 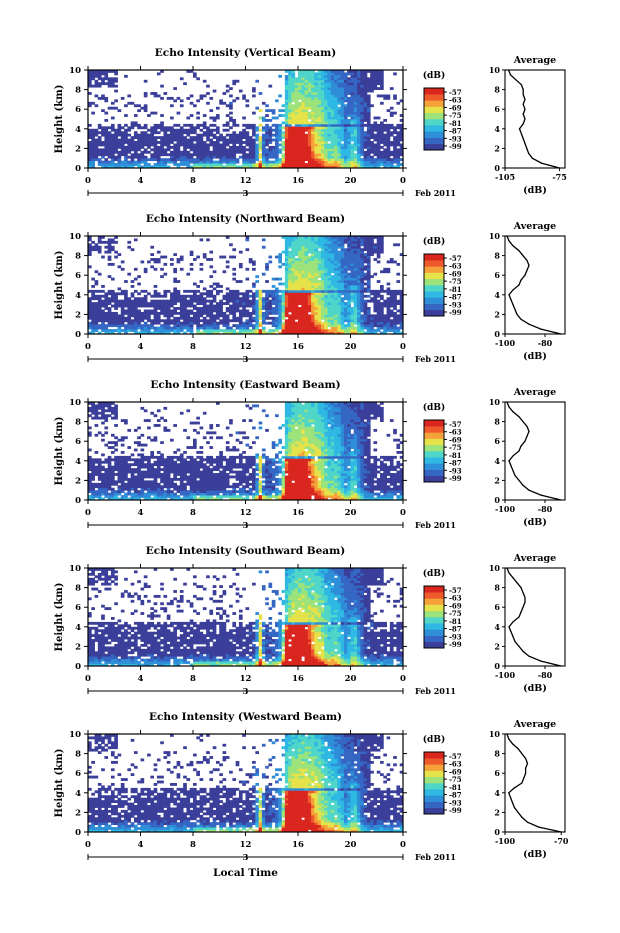 I want to click on x-tick-label: 0, so click(x=403, y=347).